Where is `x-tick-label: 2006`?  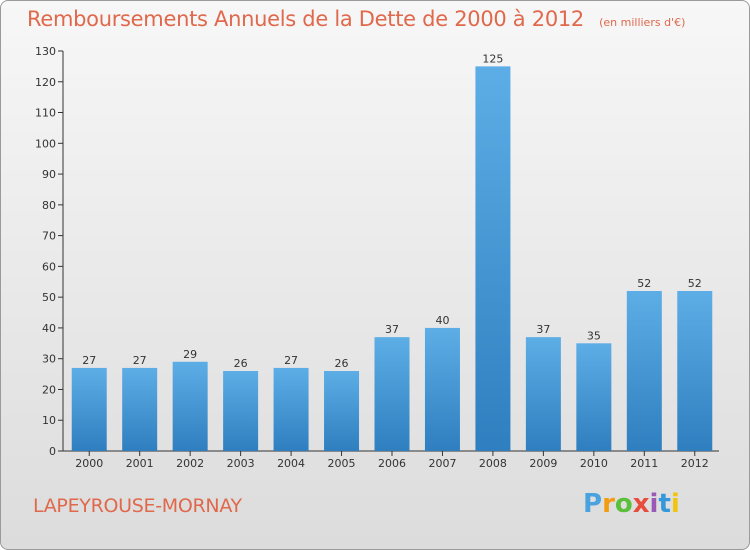 x-tick-label: 2006 is located at coordinates (392, 463).